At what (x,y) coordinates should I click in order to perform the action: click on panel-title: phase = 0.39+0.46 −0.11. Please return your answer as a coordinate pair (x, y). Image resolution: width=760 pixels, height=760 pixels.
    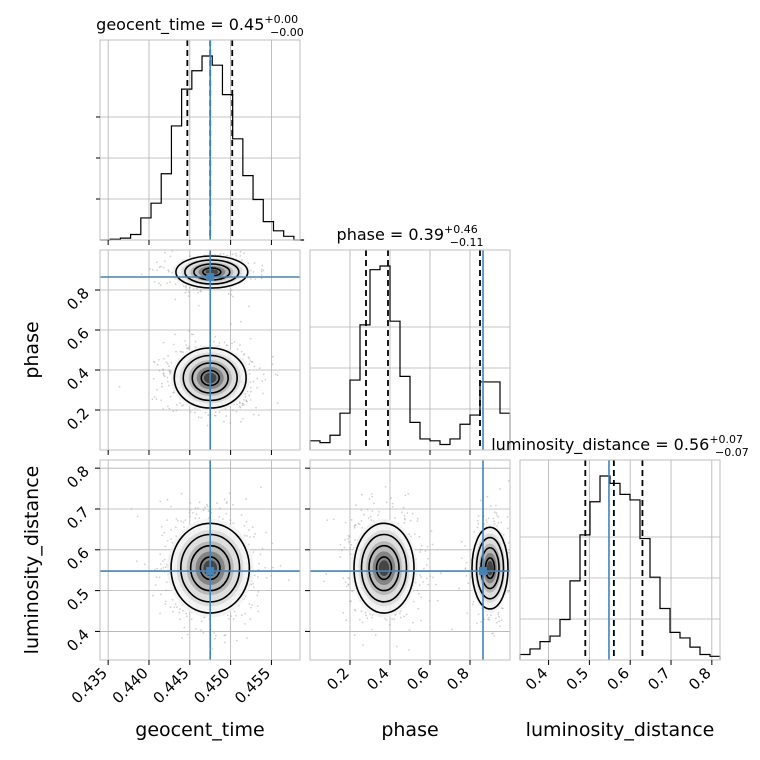
    Looking at the image, I should click on (410, 236).